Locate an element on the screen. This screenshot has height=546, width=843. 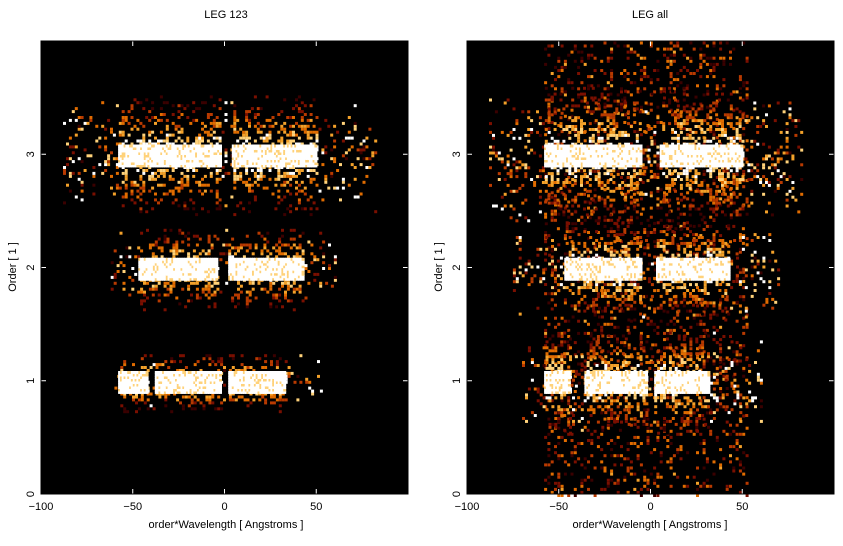
y-tick-label: 0 is located at coordinates (31, 494).